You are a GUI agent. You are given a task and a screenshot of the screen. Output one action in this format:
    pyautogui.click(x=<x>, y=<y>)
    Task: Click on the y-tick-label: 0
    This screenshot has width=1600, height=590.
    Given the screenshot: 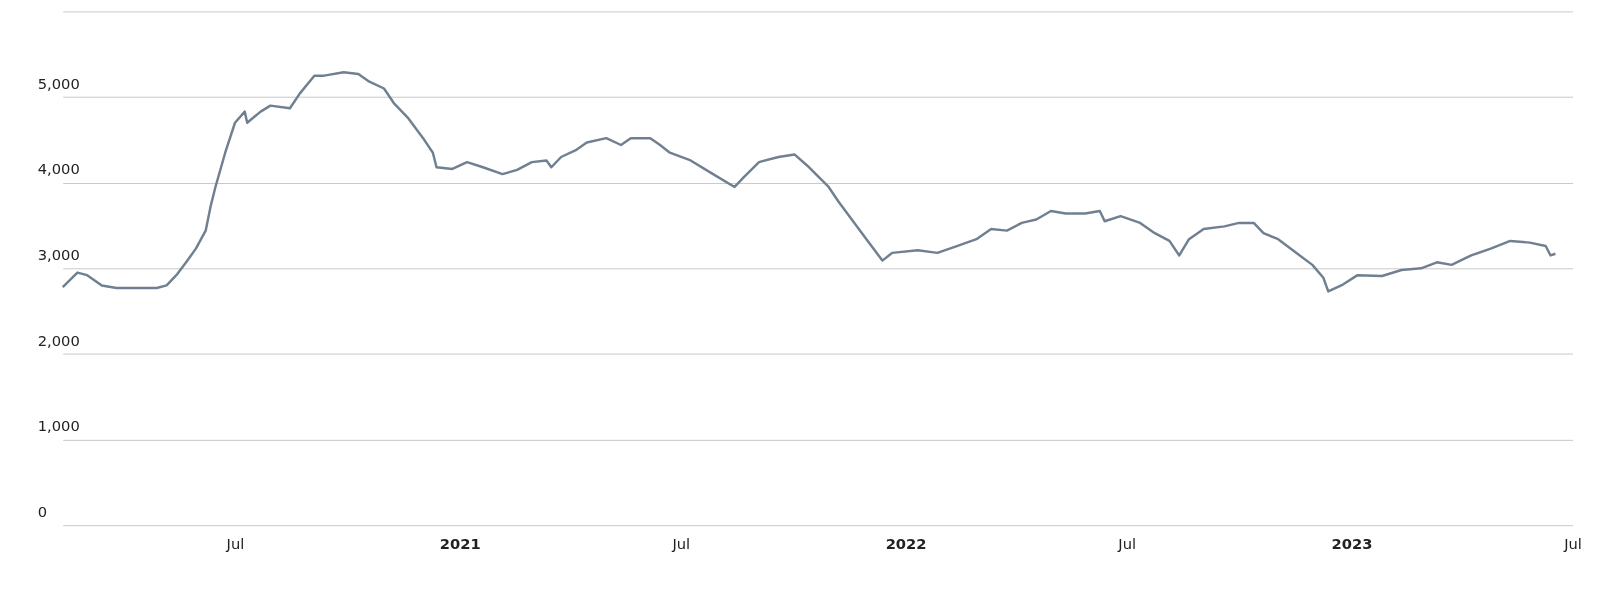 What is the action you would take?
    pyautogui.click(x=42, y=511)
    